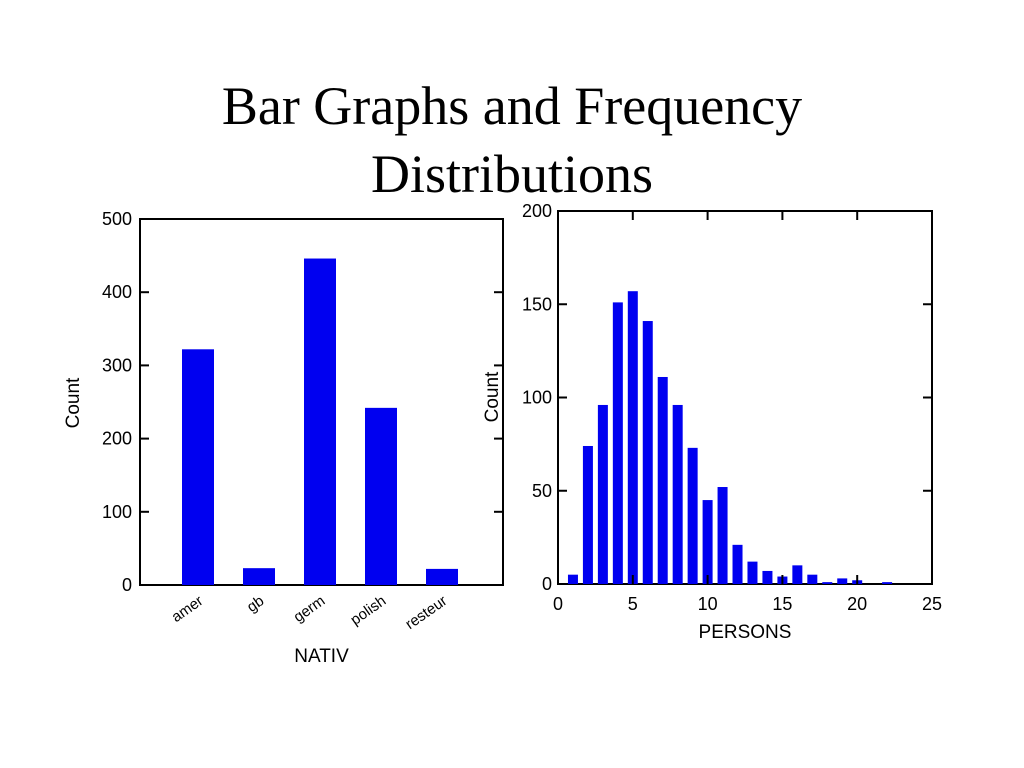  I want to click on bar-resteur, so click(442, 576).